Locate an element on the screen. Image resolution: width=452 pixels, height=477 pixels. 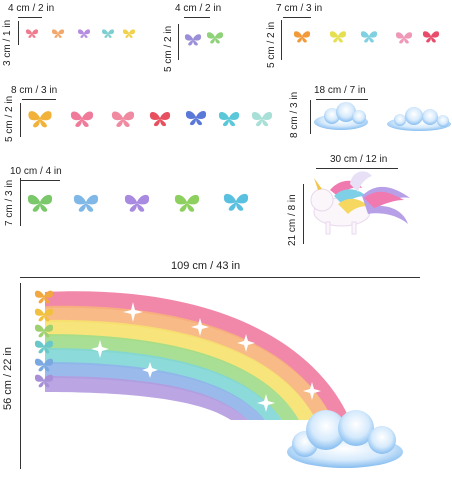
dimension-label: 21 cm / 8 in is located at coordinates (292, 220).